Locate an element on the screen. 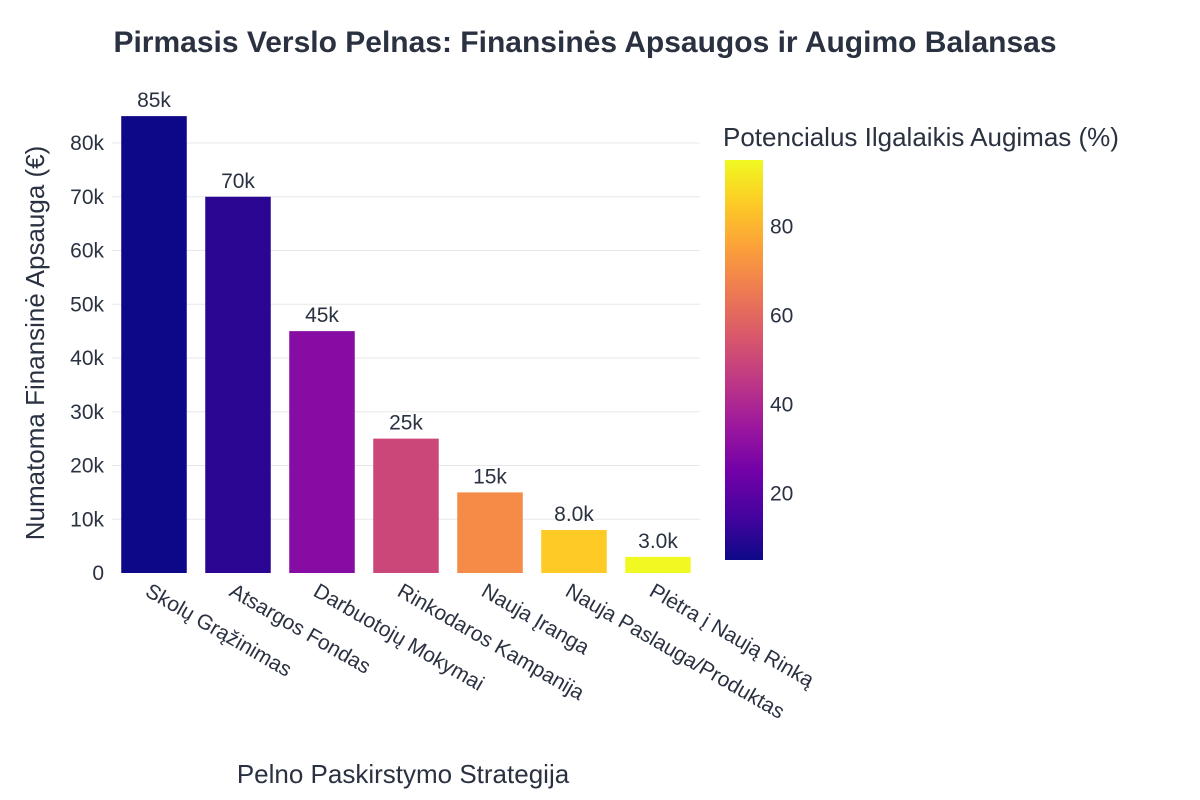  y-axis-title: Numatoma Finansinė Apsauga (€) is located at coordinates (35, 343).